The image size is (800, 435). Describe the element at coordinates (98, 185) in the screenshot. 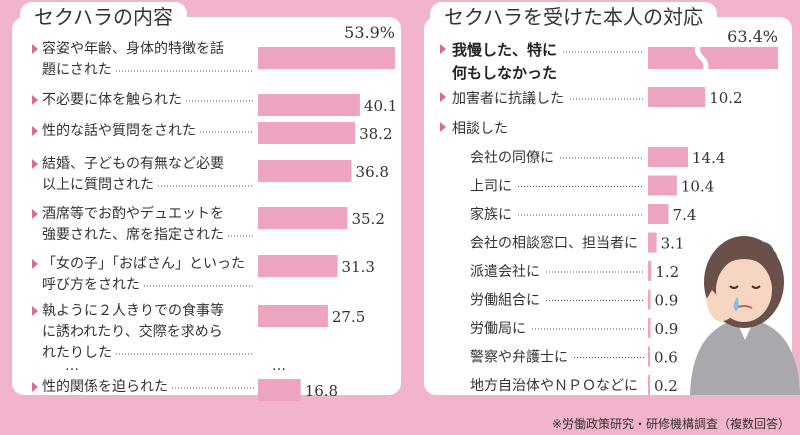

I see `category-label: 以上に質問された` at that location.